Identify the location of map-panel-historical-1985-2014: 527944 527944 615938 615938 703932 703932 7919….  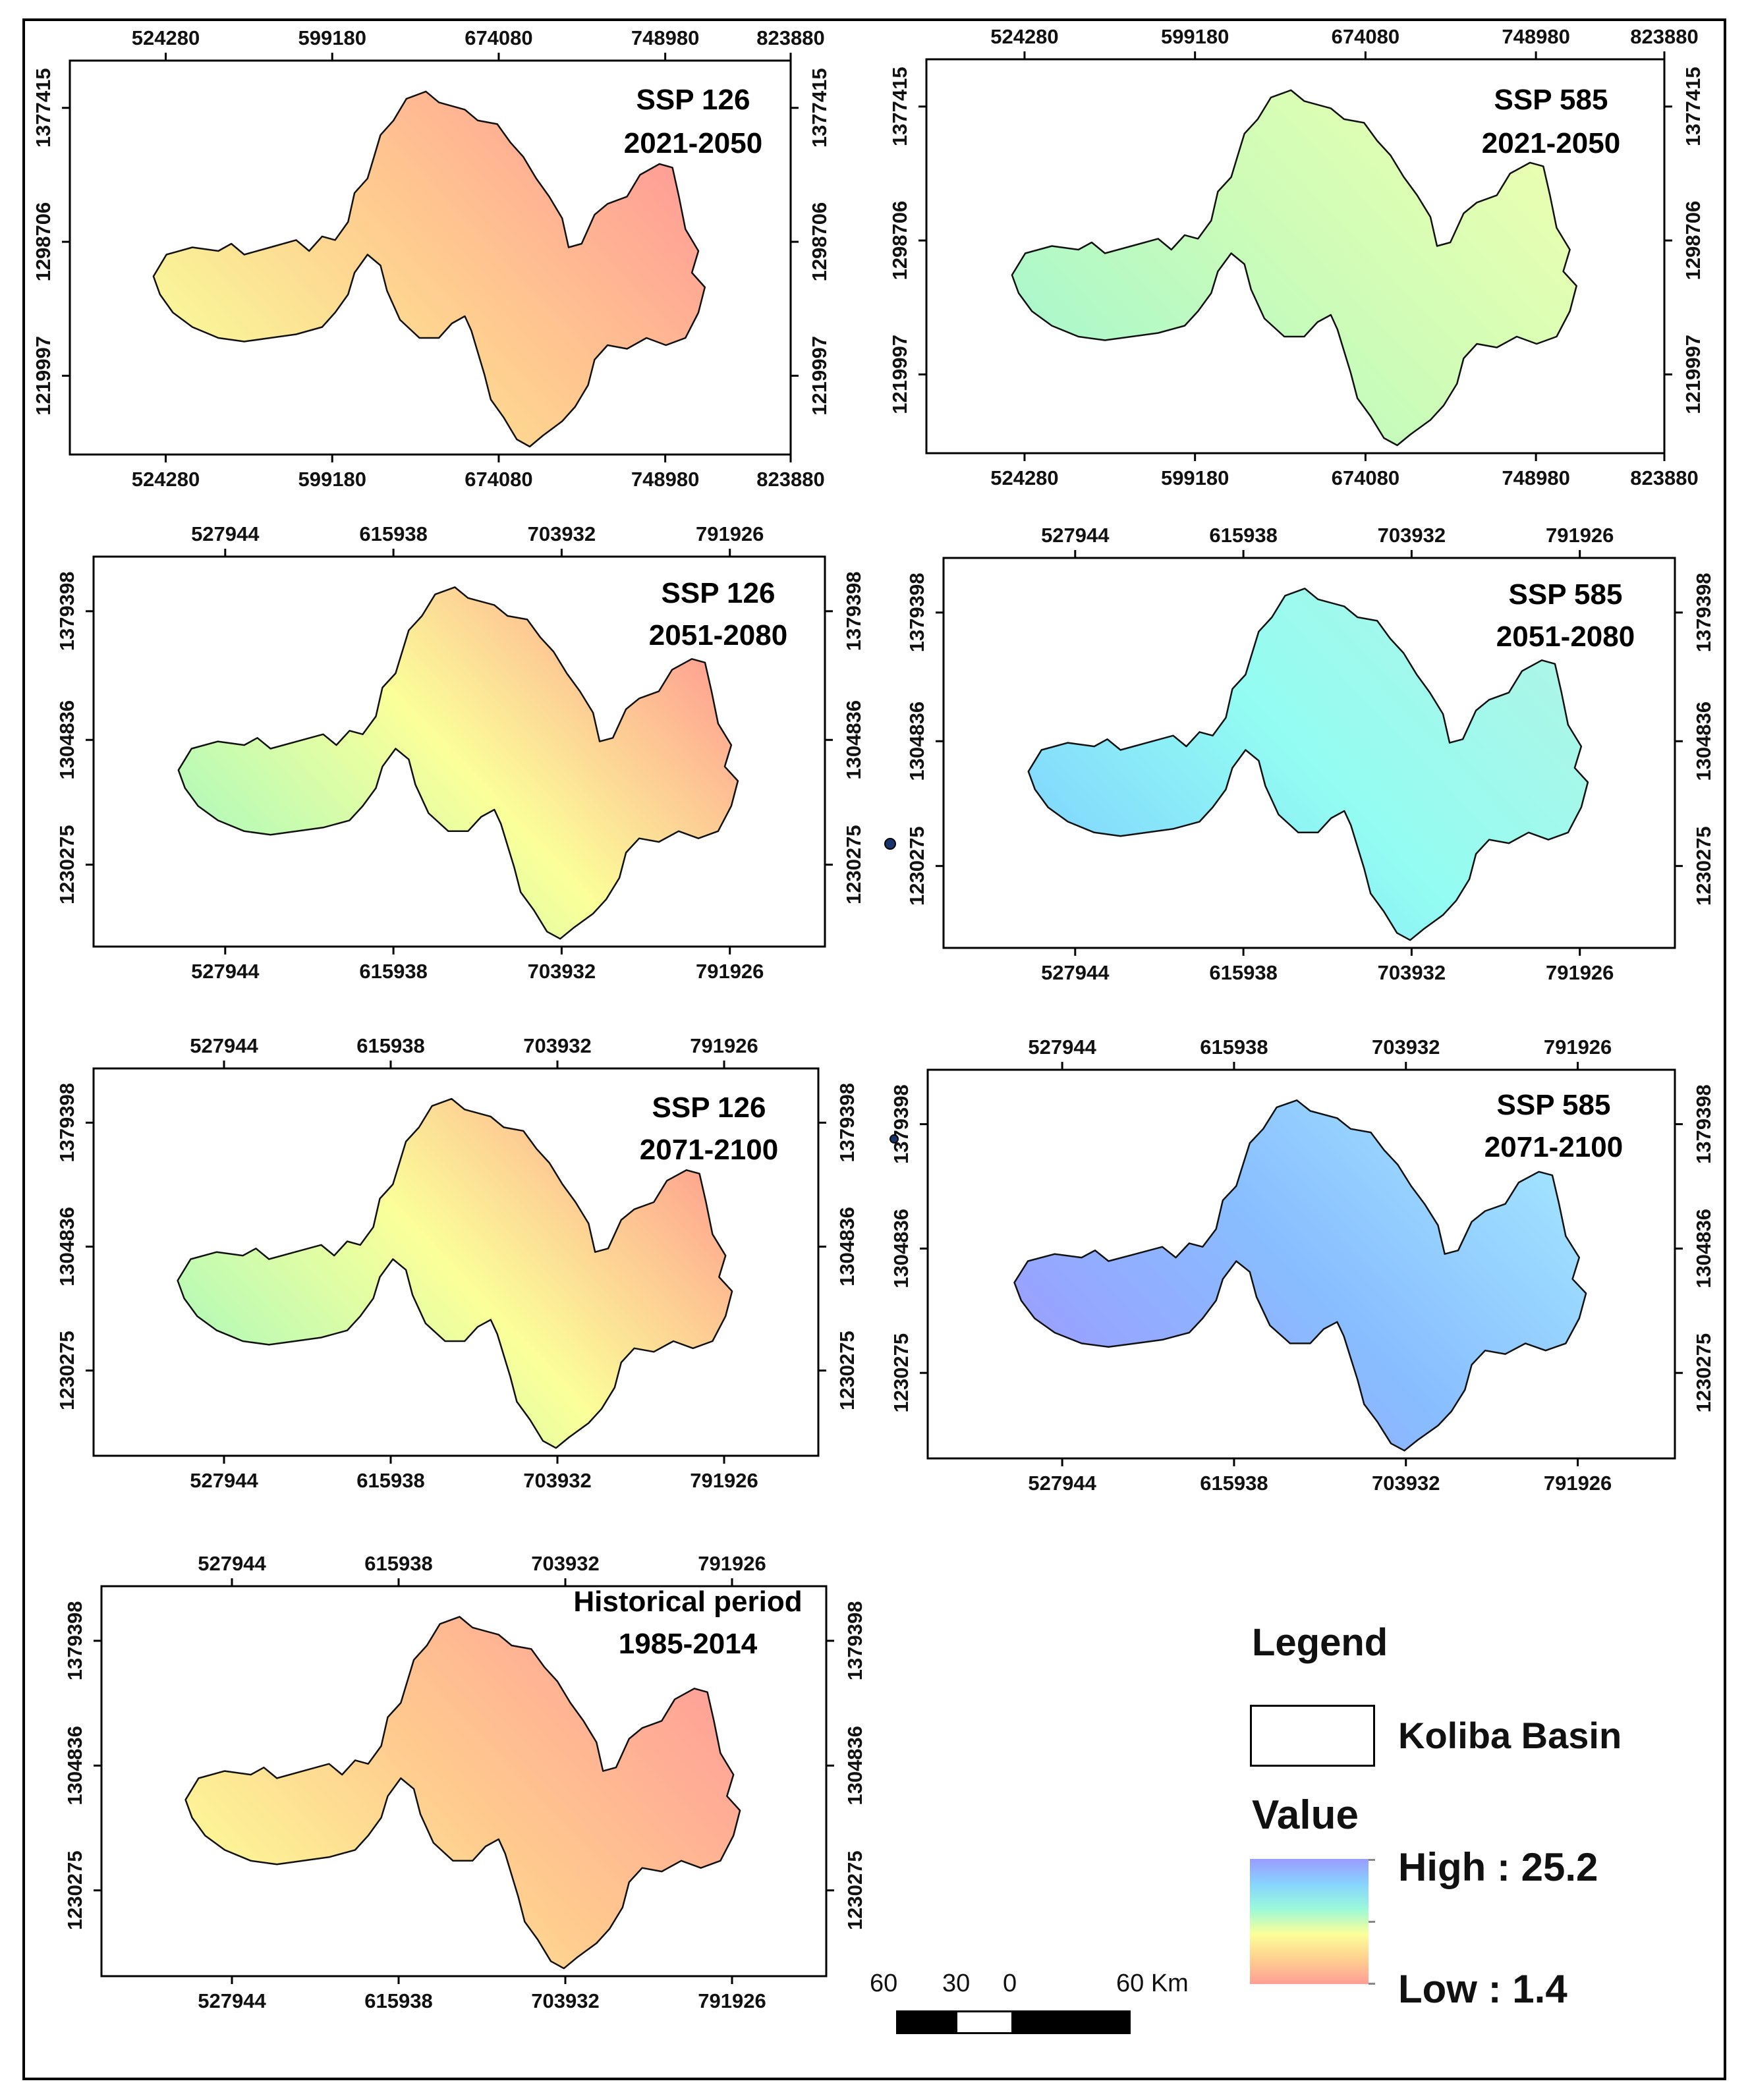
(465, 1782).